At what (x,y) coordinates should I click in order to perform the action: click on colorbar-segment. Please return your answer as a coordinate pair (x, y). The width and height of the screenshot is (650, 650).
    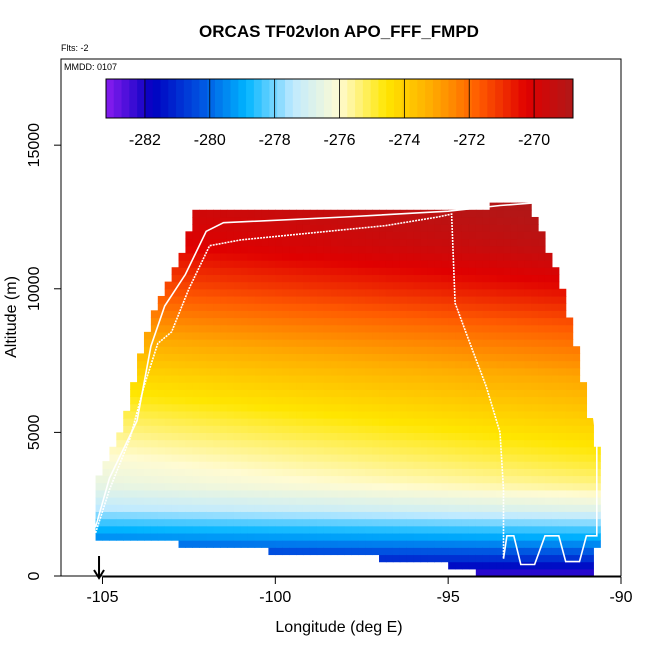
    Looking at the image, I should click on (398, 98).